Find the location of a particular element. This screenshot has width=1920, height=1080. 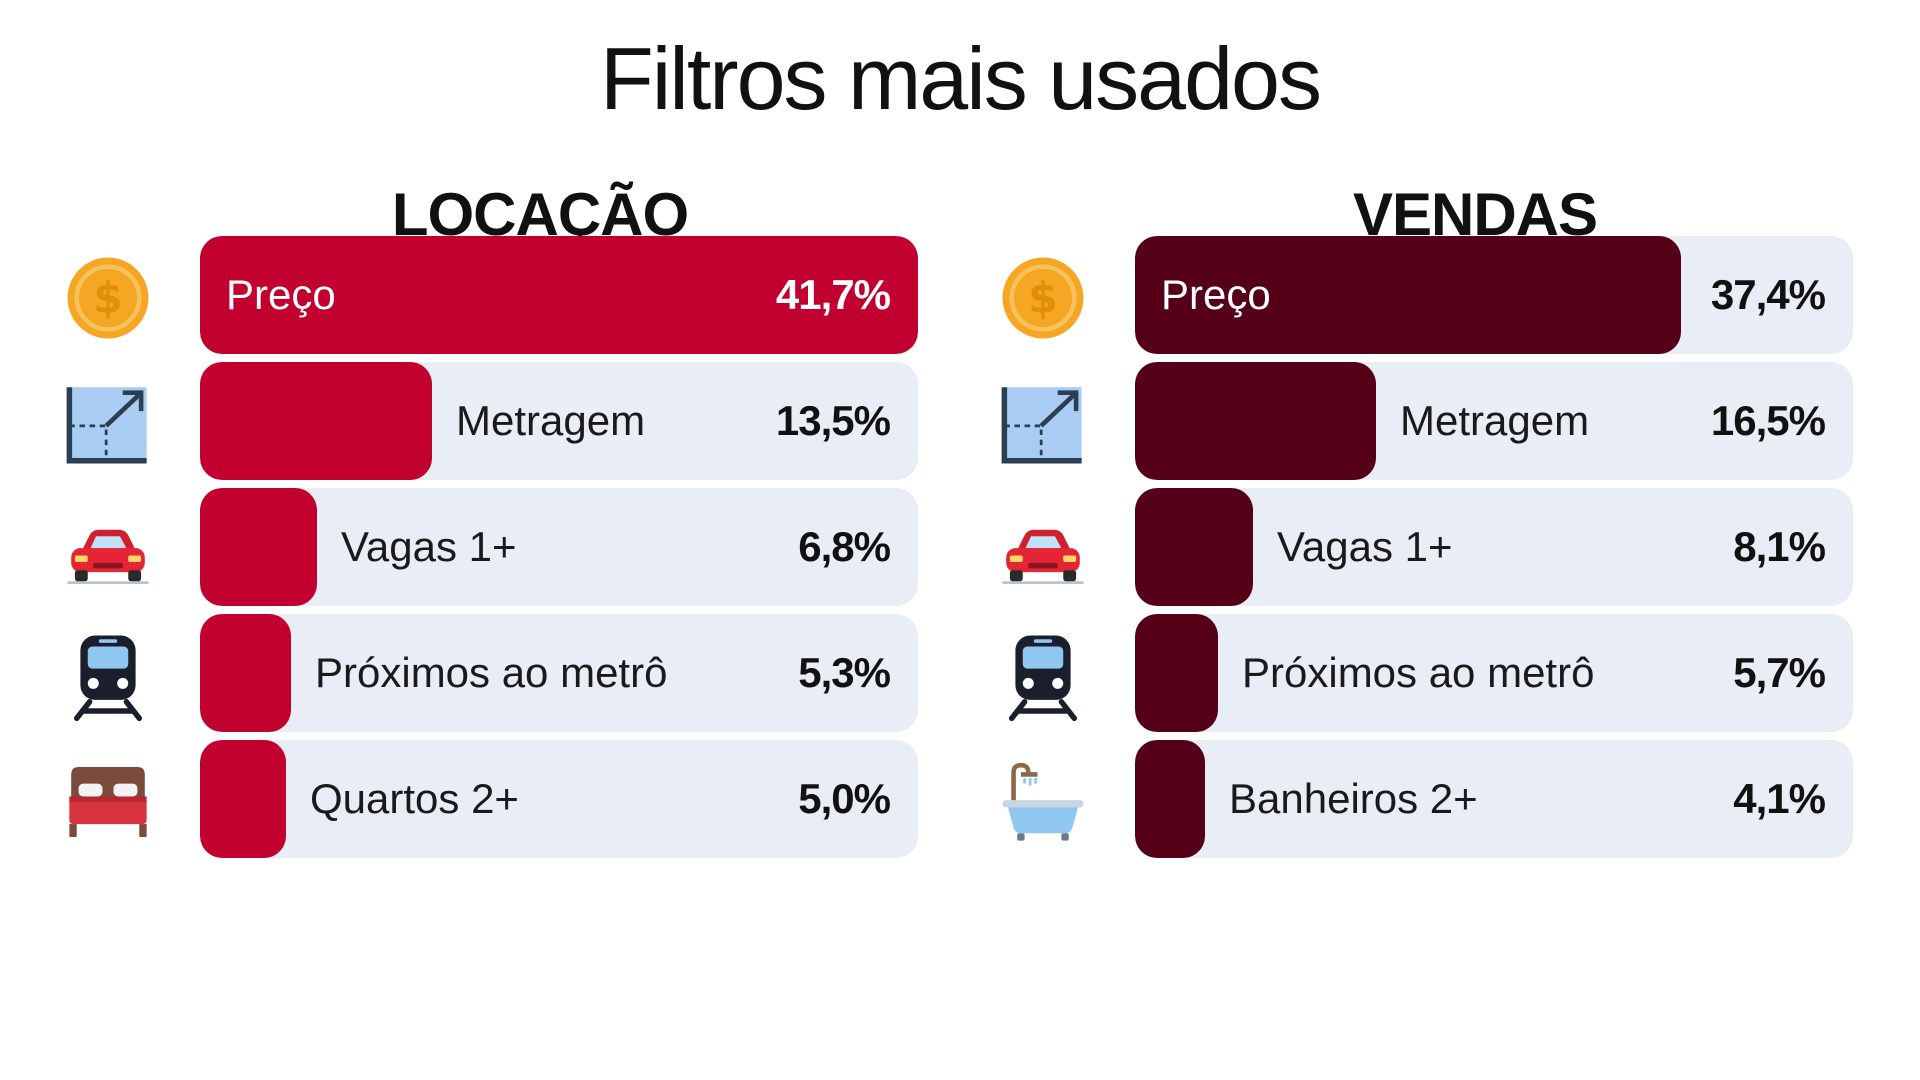

bar-row: Vagas 1+ 8,1% is located at coordinates (1445, 547).